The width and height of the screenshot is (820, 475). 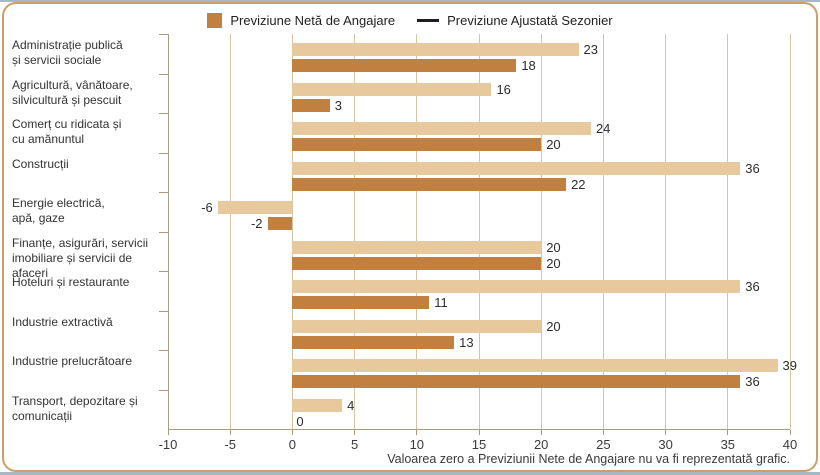 I want to click on category-label-line: imobiliare și servicii de afaceri, so click(x=72, y=265).